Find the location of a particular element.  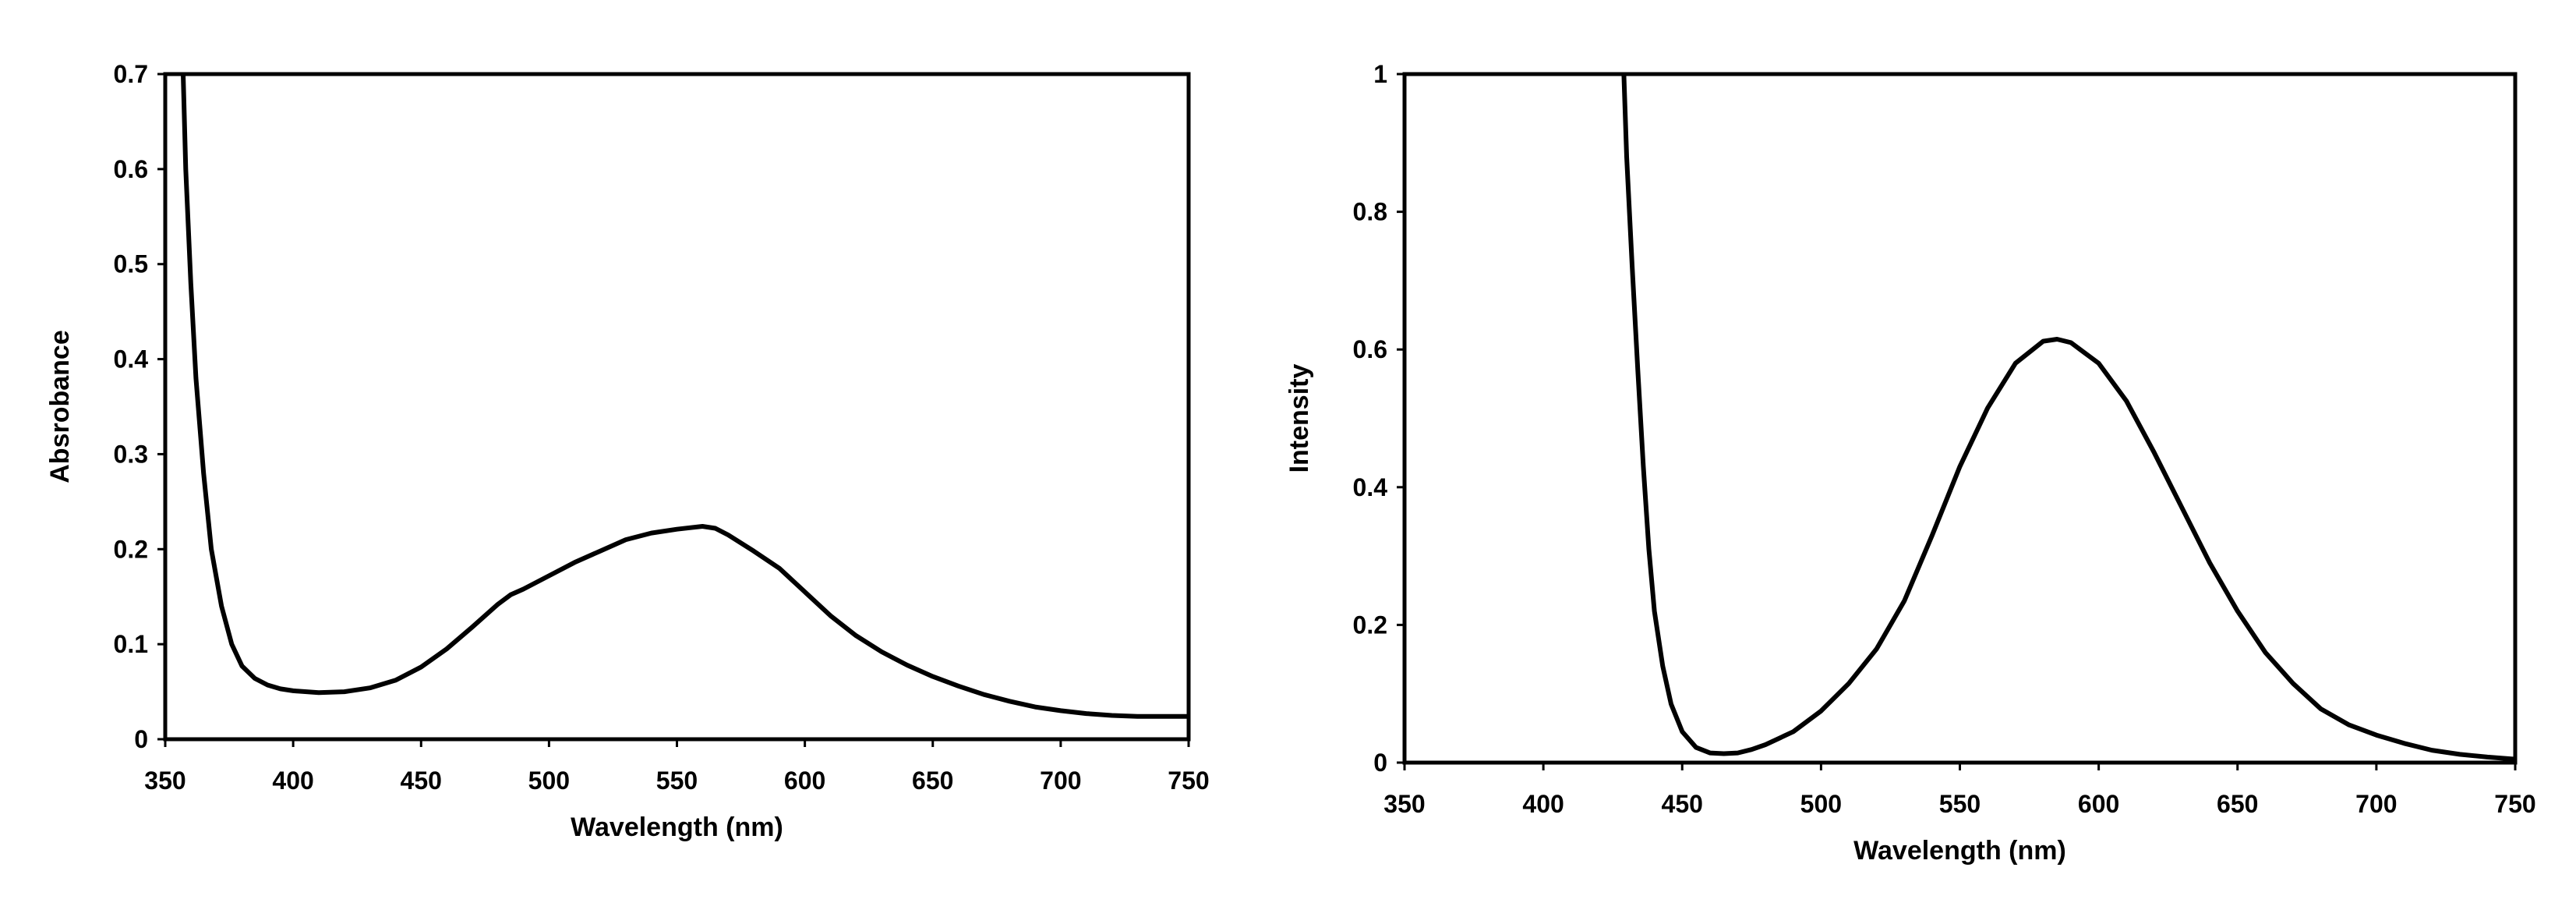

absorbance-x-tick-label-4: 550 is located at coordinates (677, 781).